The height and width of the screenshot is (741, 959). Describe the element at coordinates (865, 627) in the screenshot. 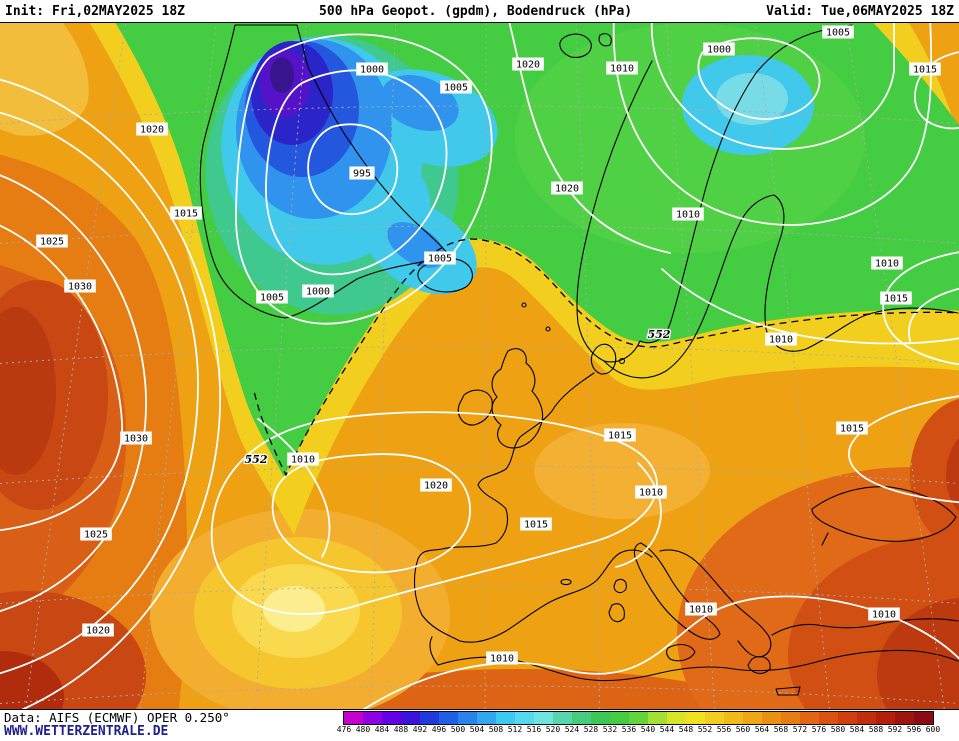

I see `turkey-coast` at that location.